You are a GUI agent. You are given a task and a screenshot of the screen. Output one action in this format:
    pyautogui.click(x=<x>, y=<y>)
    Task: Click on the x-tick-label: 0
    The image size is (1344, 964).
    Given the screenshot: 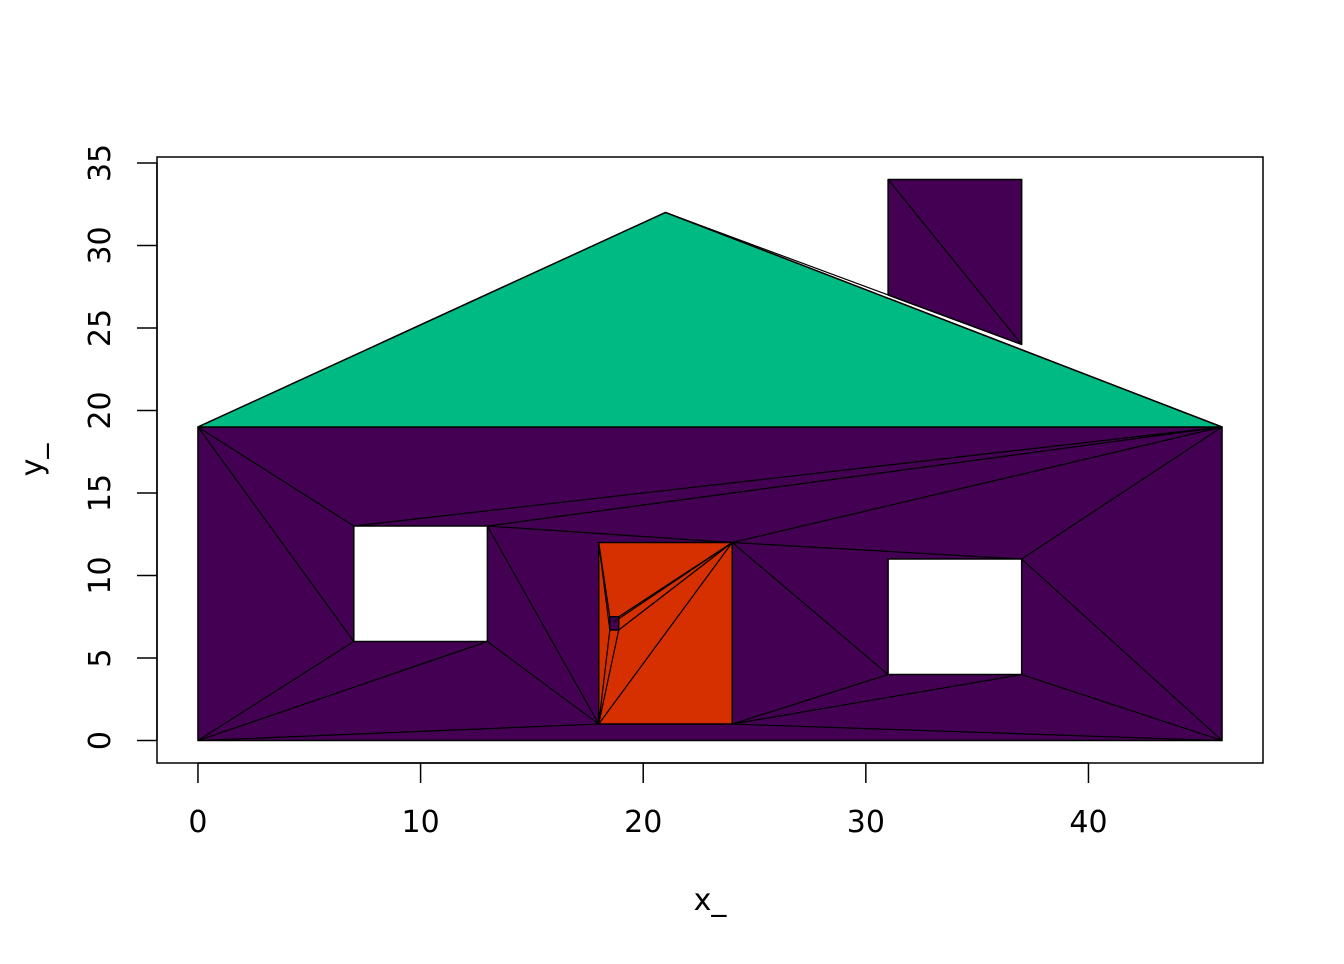 What is the action you would take?
    pyautogui.click(x=197, y=822)
    